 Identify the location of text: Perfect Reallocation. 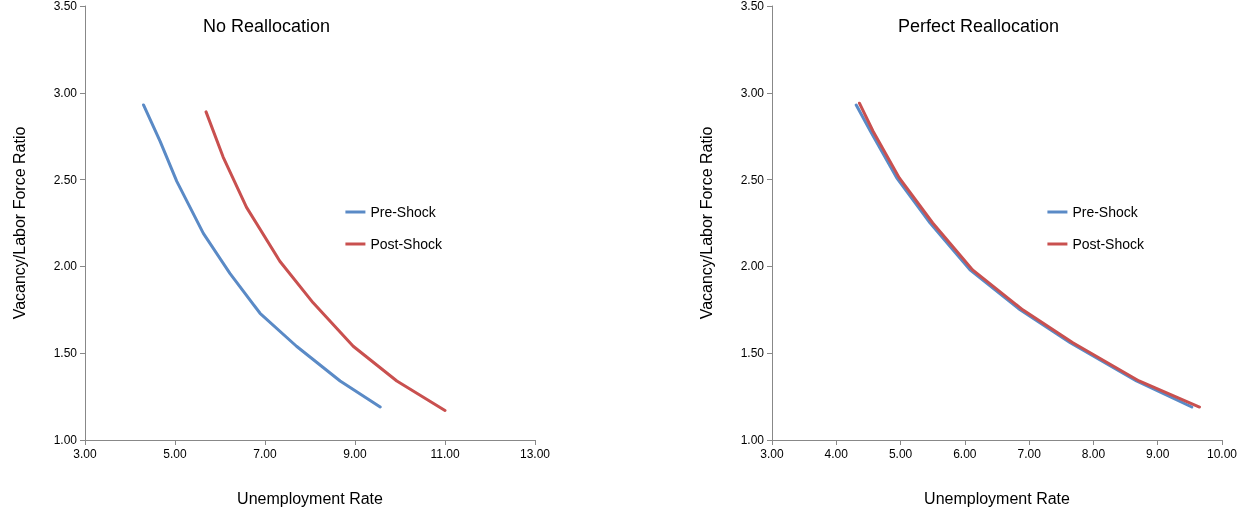
(979, 26).